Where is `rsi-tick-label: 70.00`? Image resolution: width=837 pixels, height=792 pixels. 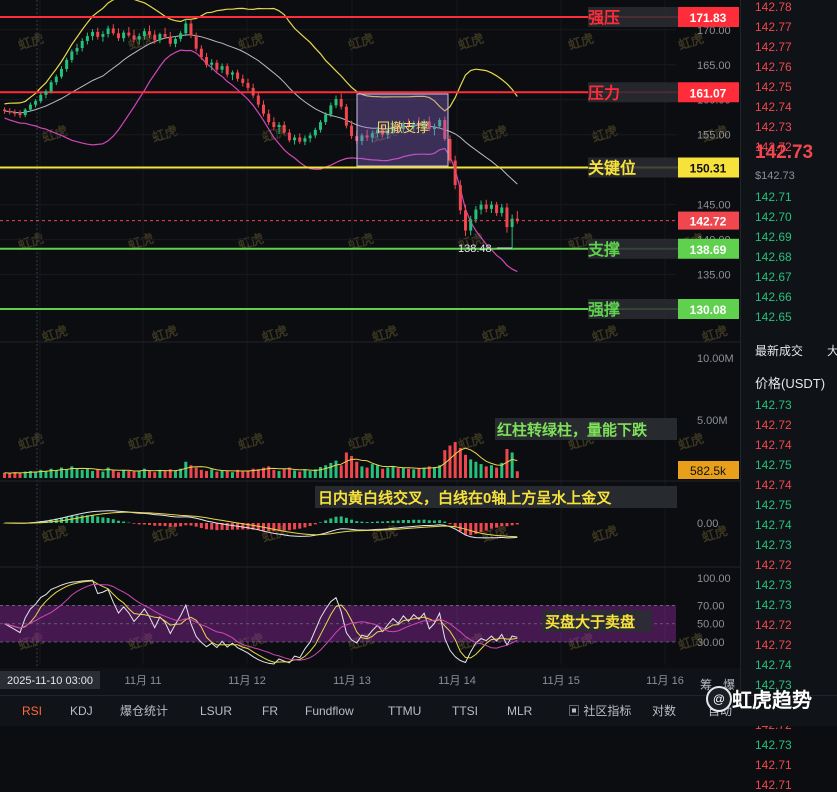
rsi-tick-label: 70.00 is located at coordinates (711, 606).